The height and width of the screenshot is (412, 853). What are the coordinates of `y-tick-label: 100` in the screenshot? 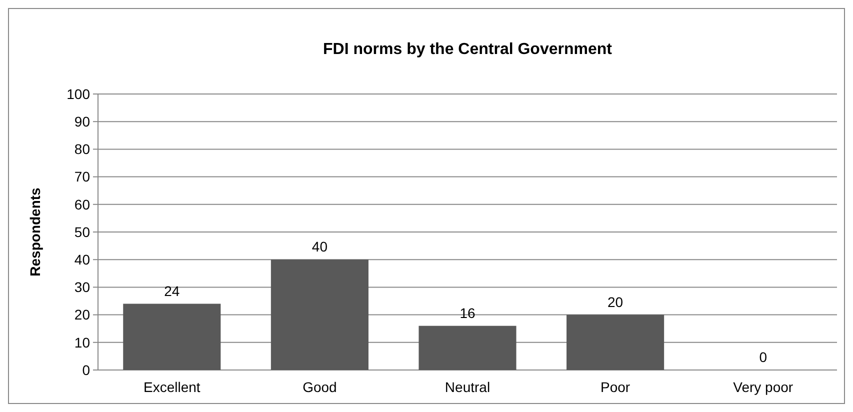 It's located at (78, 94).